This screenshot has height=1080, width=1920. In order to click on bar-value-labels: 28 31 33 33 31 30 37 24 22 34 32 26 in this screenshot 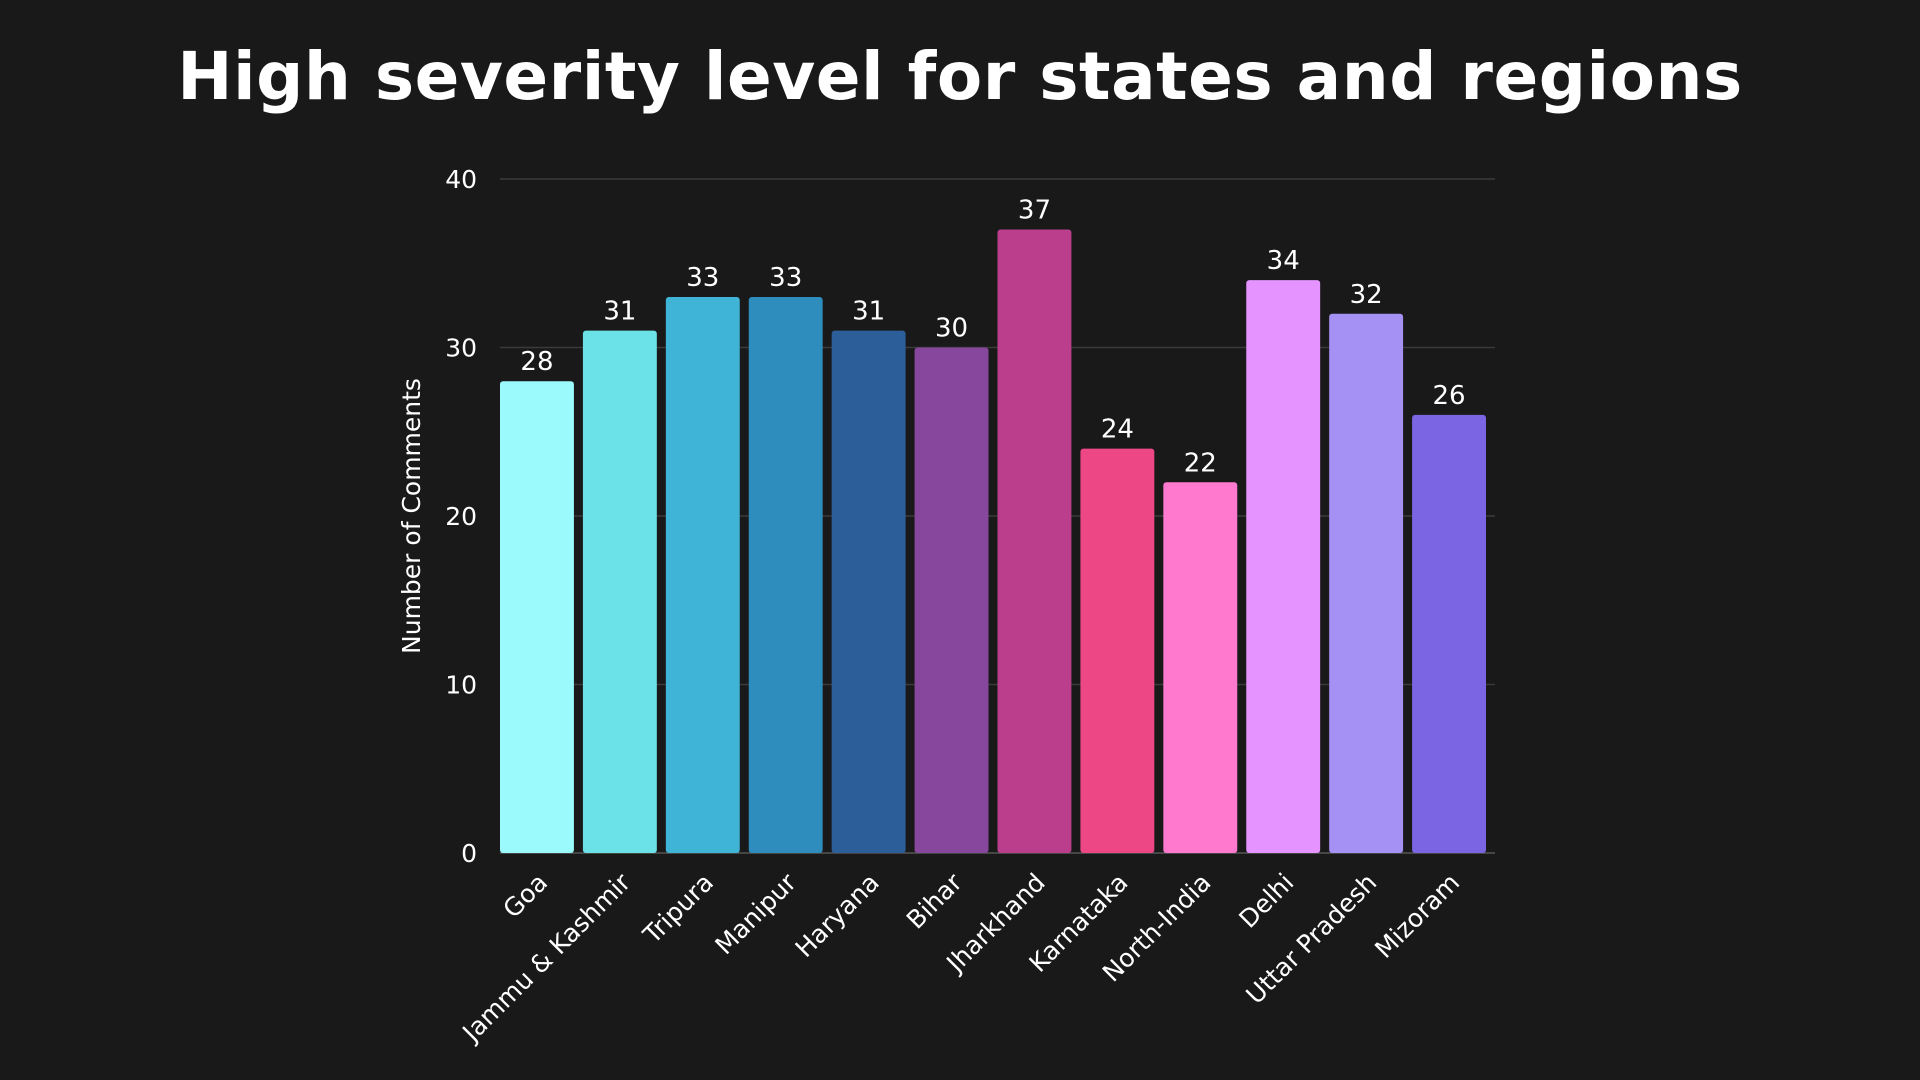, I will do `click(992, 337)`.